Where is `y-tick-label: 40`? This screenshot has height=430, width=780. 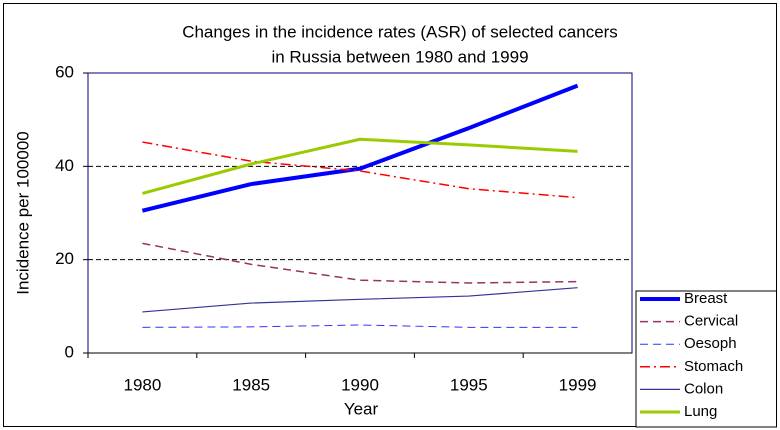
y-tick-label: 40 is located at coordinates (64, 165).